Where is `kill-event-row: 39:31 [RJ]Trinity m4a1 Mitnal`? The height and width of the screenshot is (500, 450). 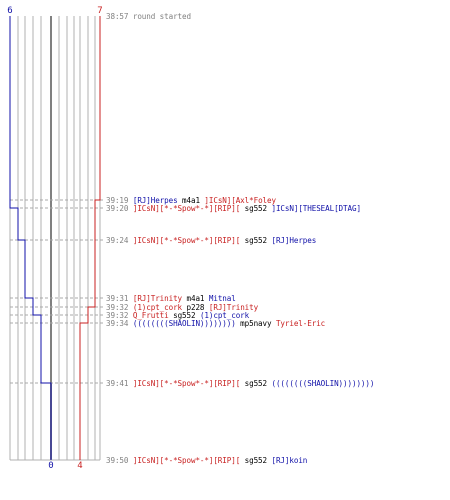
kill-event-row: 39:31 [RJ]Trinity m4a1 Mitnal is located at coordinates (171, 298).